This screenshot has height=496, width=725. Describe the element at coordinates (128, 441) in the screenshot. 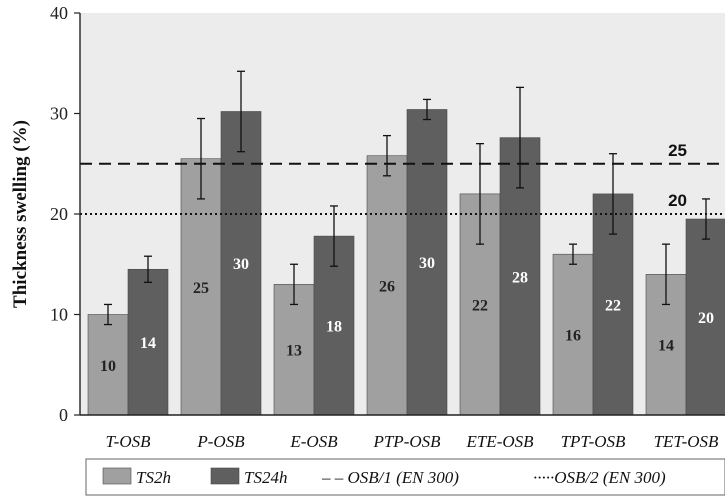

I see `x-tick-label-t-osb: T-OSB` at that location.